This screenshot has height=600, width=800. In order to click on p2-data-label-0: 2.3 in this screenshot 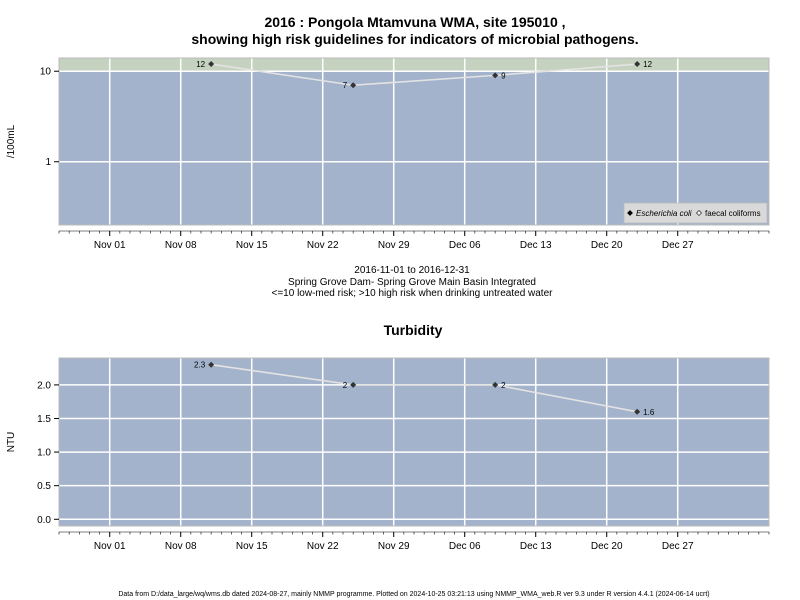, I will do `click(200, 365)`.